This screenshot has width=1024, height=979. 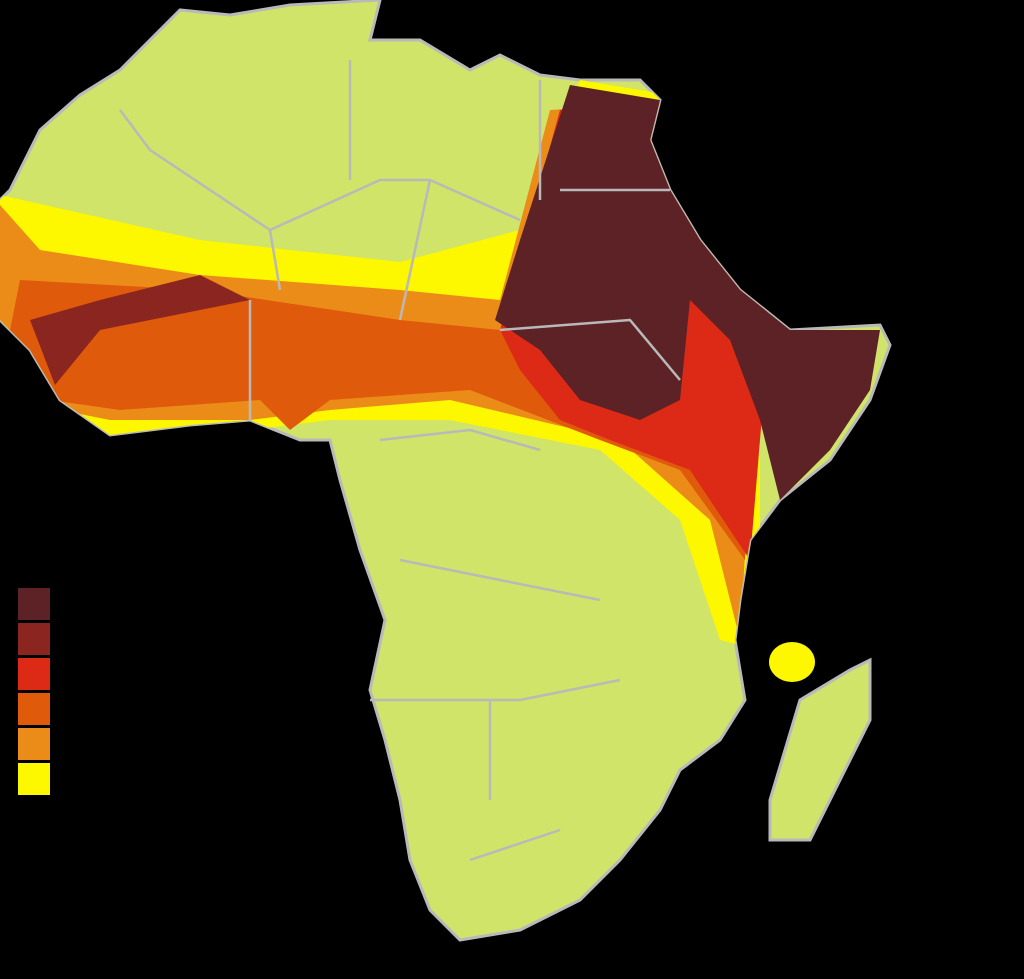 I want to click on madagascar, so click(x=820, y=749).